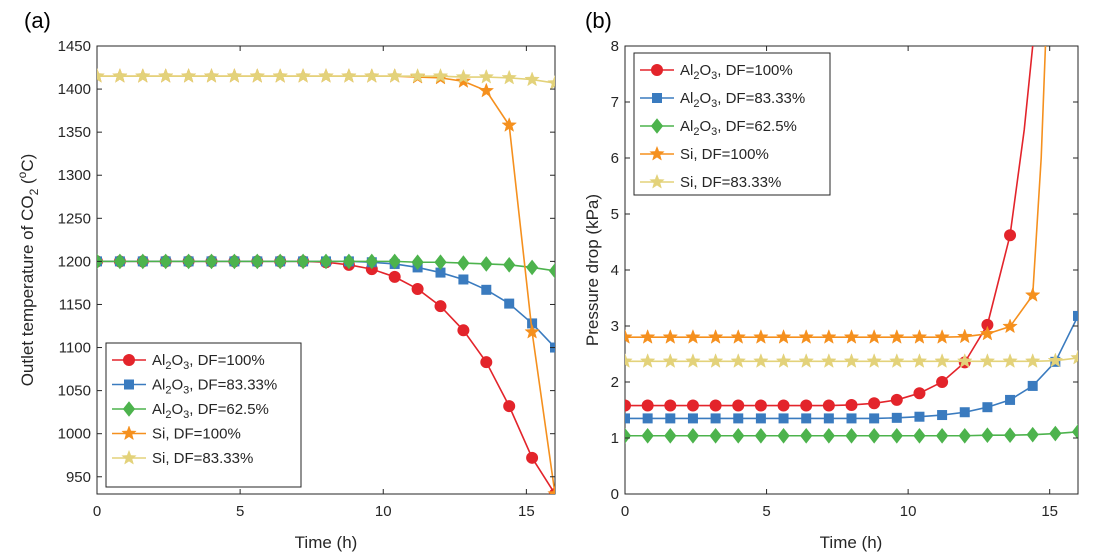  What do you see at coordinates (615, 438) in the screenshot?
I see `y-tick-label: 1` at bounding box center [615, 438].